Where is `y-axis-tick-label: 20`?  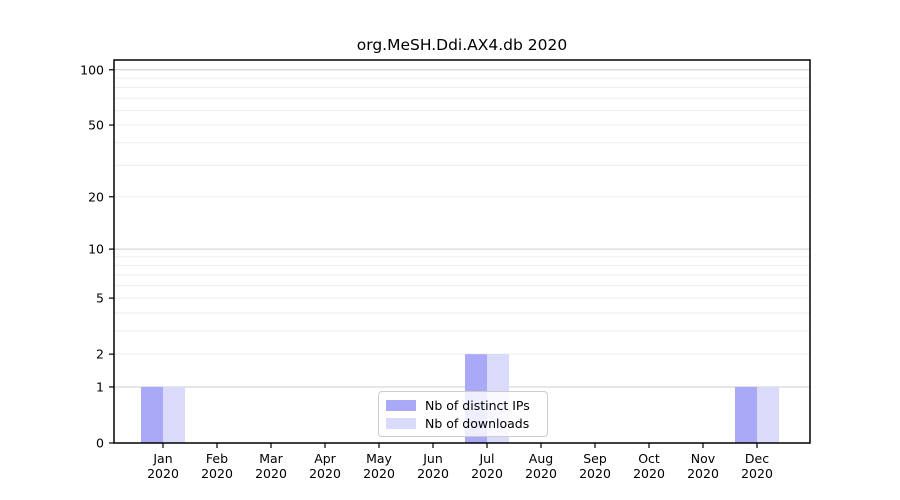 y-axis-tick-label: 20 is located at coordinates (96, 196).